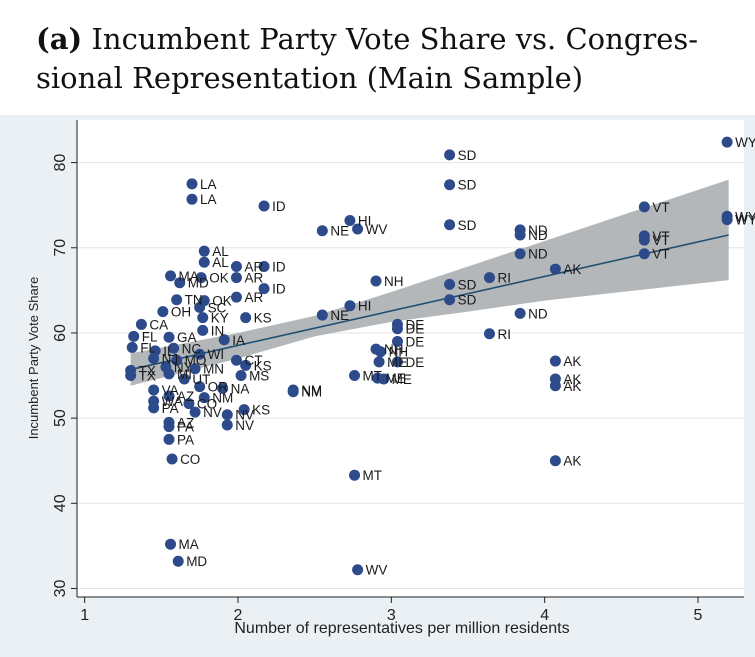 The width and height of the screenshot is (755, 657). I want to click on point-label-nh: NH, so click(399, 352).